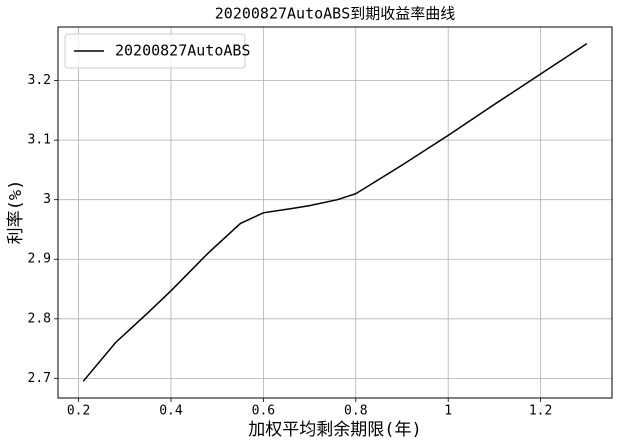 The width and height of the screenshot is (625, 444). I want to click on legend-box, so click(155, 51).